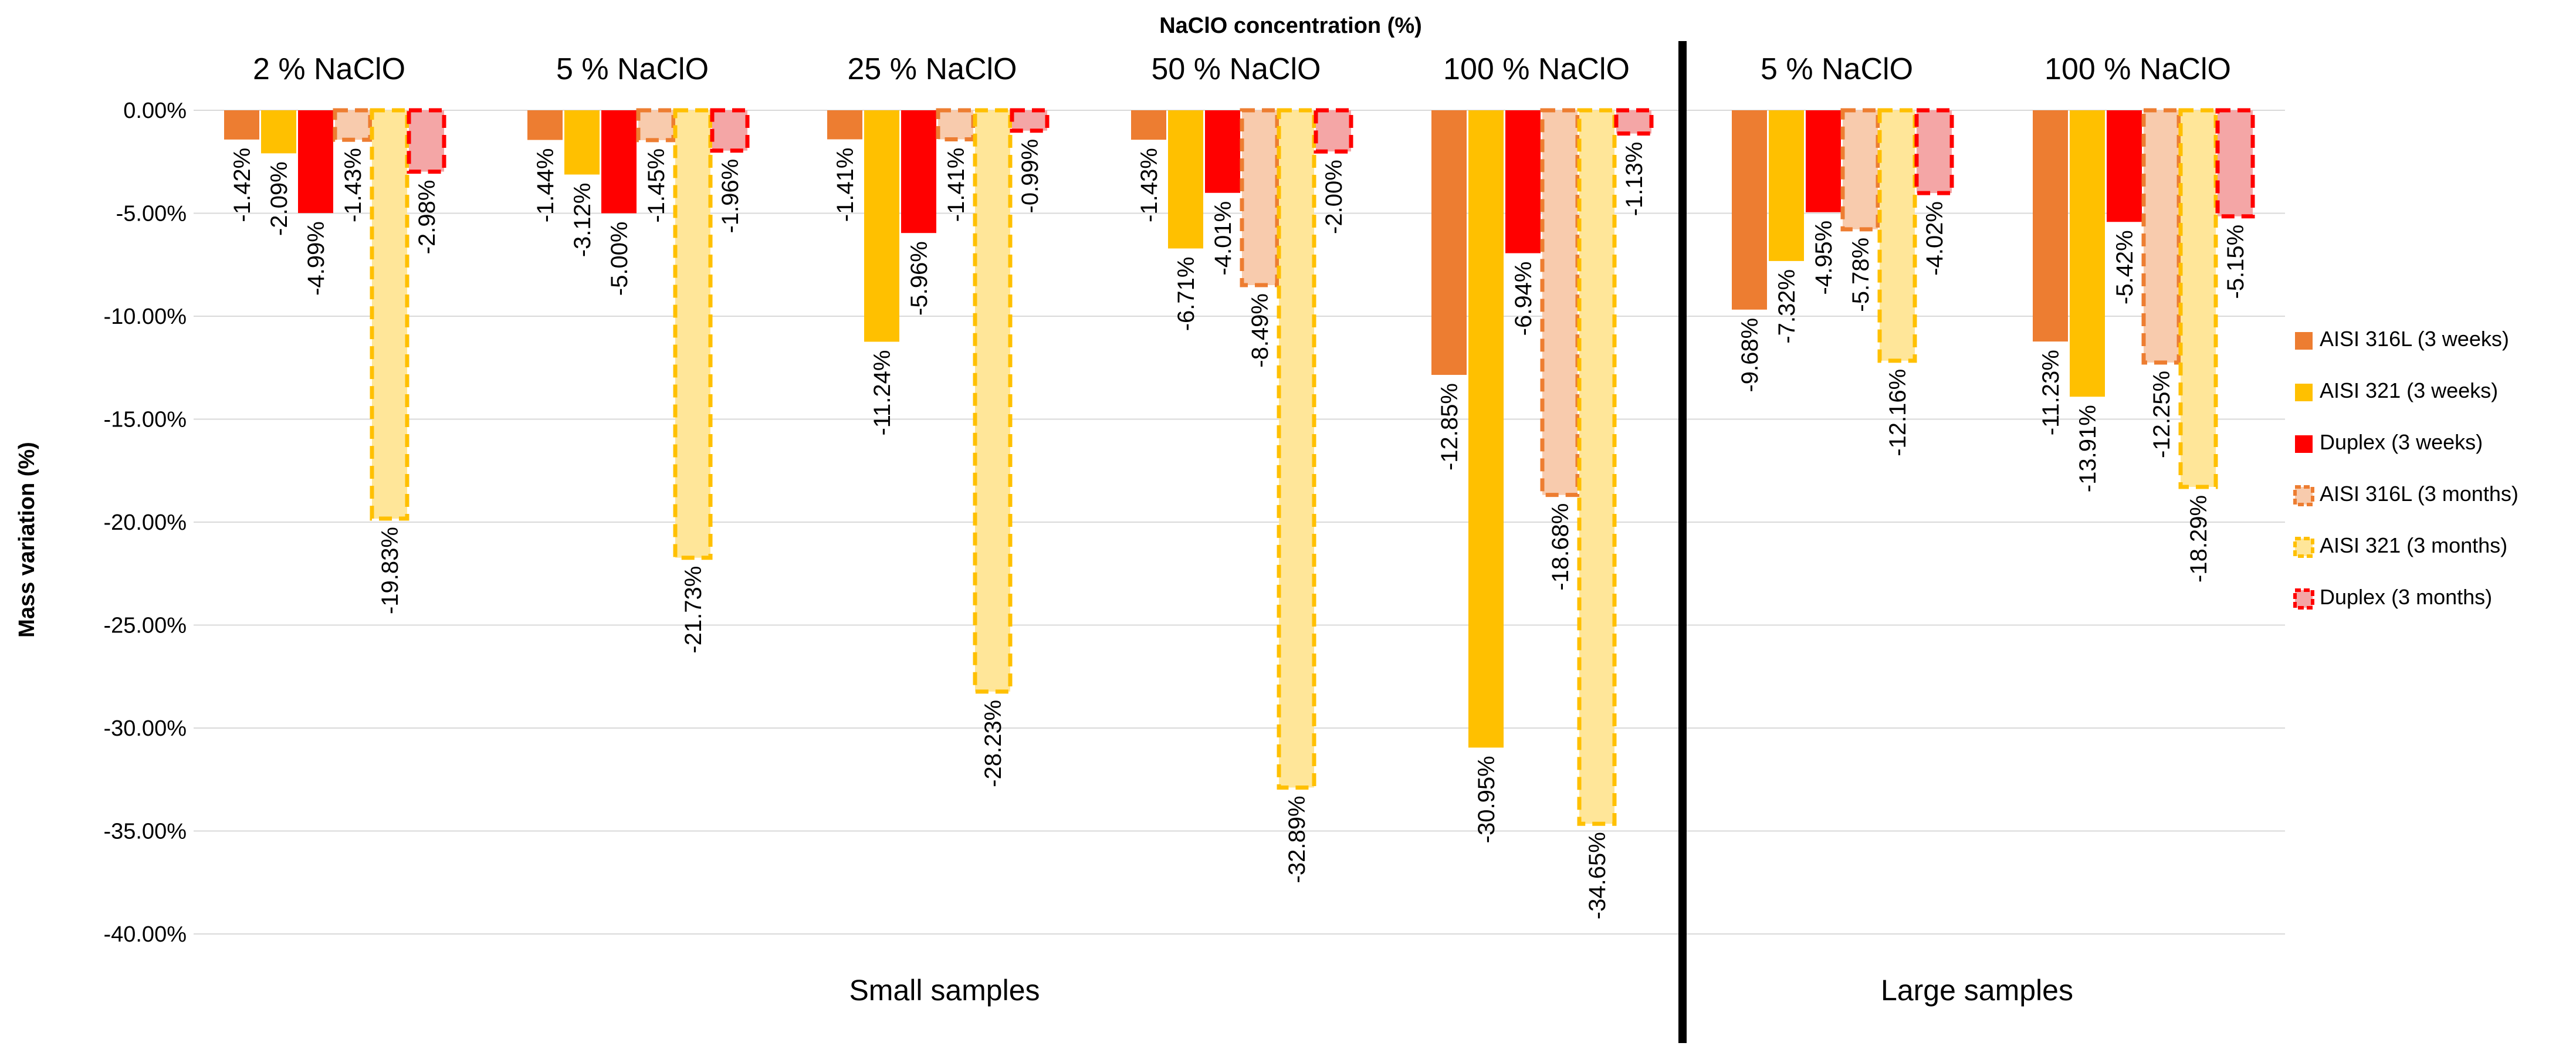  I want to click on data-label: -12.85%, so click(1450, 426).